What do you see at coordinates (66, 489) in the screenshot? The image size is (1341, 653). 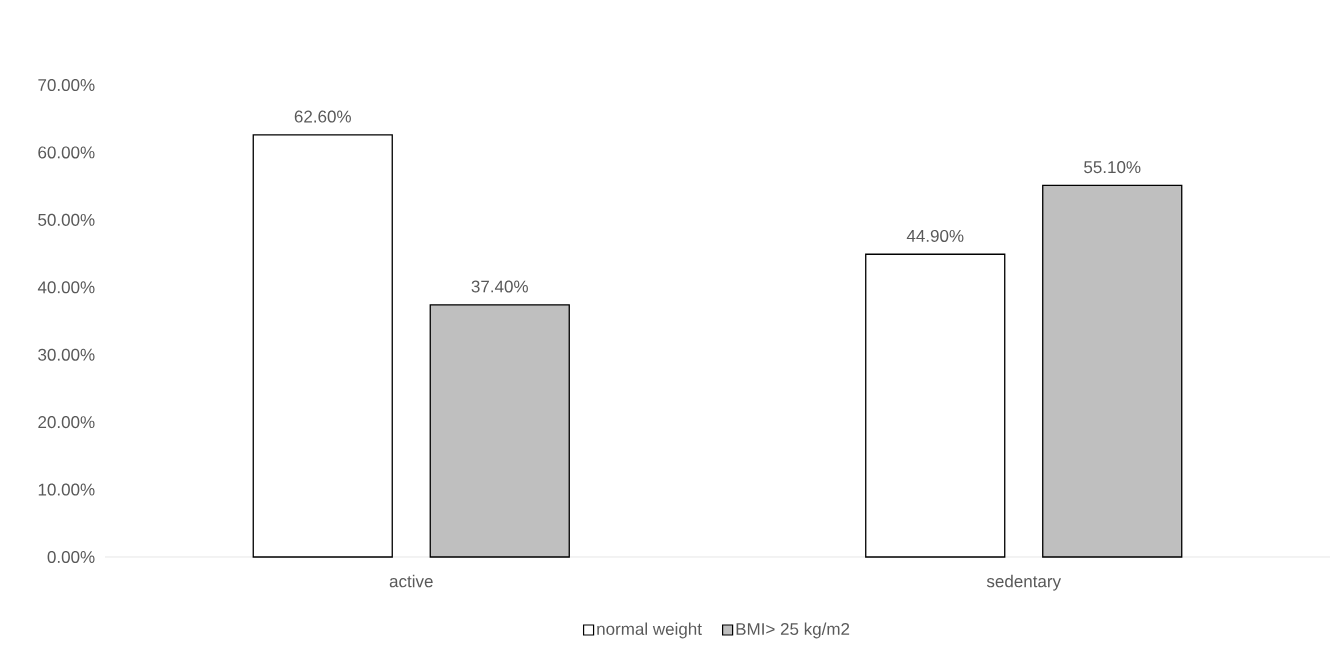 I see `y-tick-label: 10.00%` at bounding box center [66, 489].